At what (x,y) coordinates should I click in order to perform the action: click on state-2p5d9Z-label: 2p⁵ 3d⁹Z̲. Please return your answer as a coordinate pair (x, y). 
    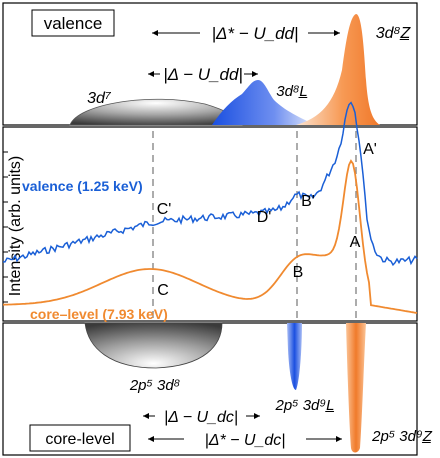
    Looking at the image, I should click on (402, 436).